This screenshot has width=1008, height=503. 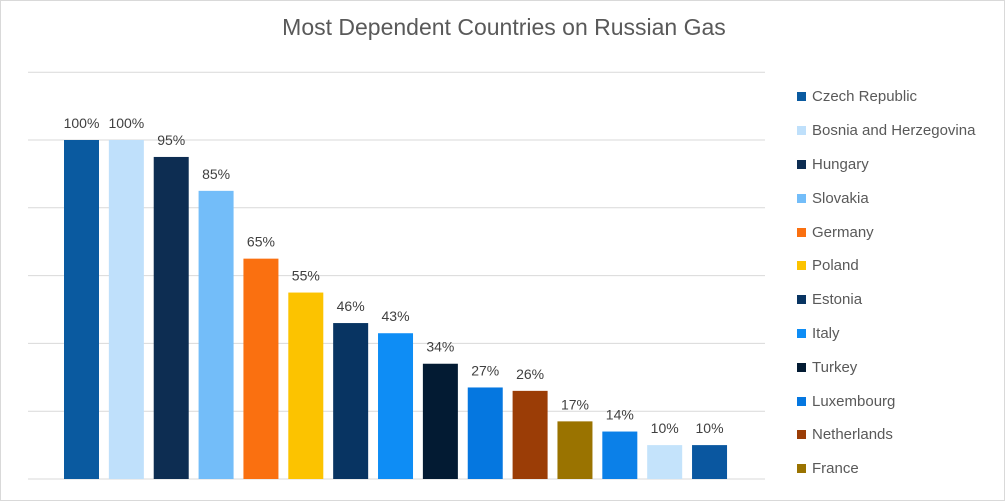 I want to click on legend-label: Bosnia and Herzegovina, so click(x=894, y=131).